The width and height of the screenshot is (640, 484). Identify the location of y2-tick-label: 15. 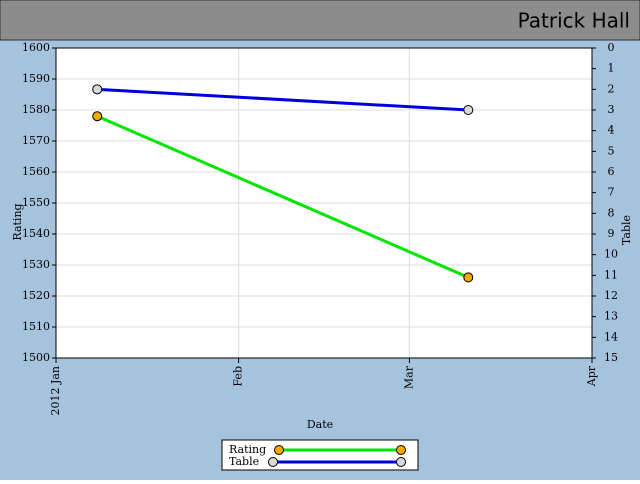
(611, 357).